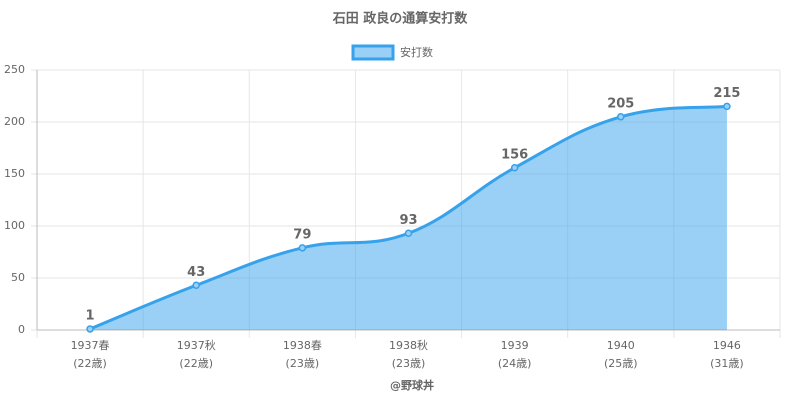 The image size is (800, 400). What do you see at coordinates (14, 69) in the screenshot?
I see `y-tick-label: 250` at bounding box center [14, 69].